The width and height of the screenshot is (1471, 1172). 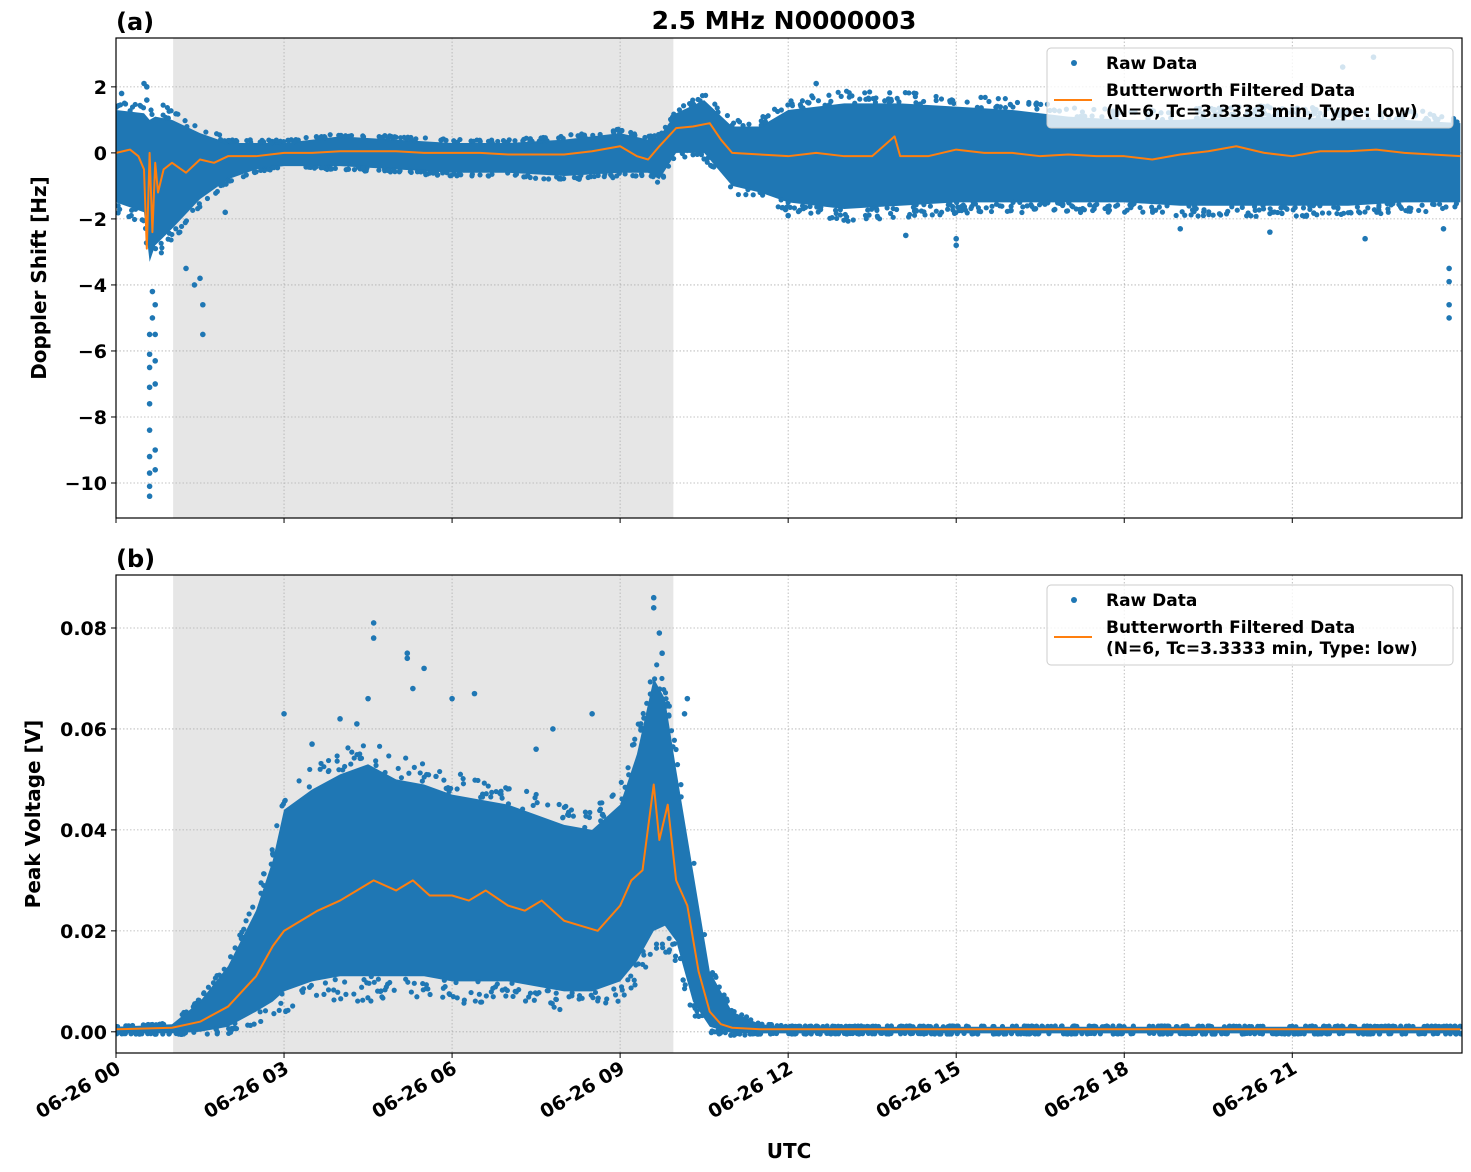 What do you see at coordinates (1255, 1090) in the screenshot?
I see `x-tick-label: 06-26 21` at bounding box center [1255, 1090].